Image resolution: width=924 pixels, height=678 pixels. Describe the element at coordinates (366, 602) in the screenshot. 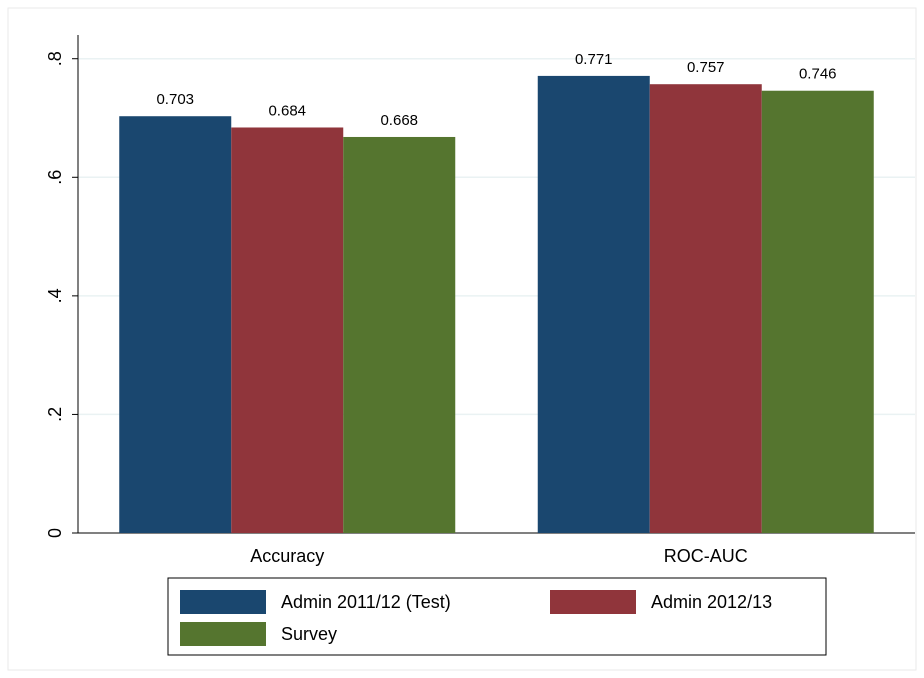

I see `legend-label: Admin 2011/12 (Test)` at that location.